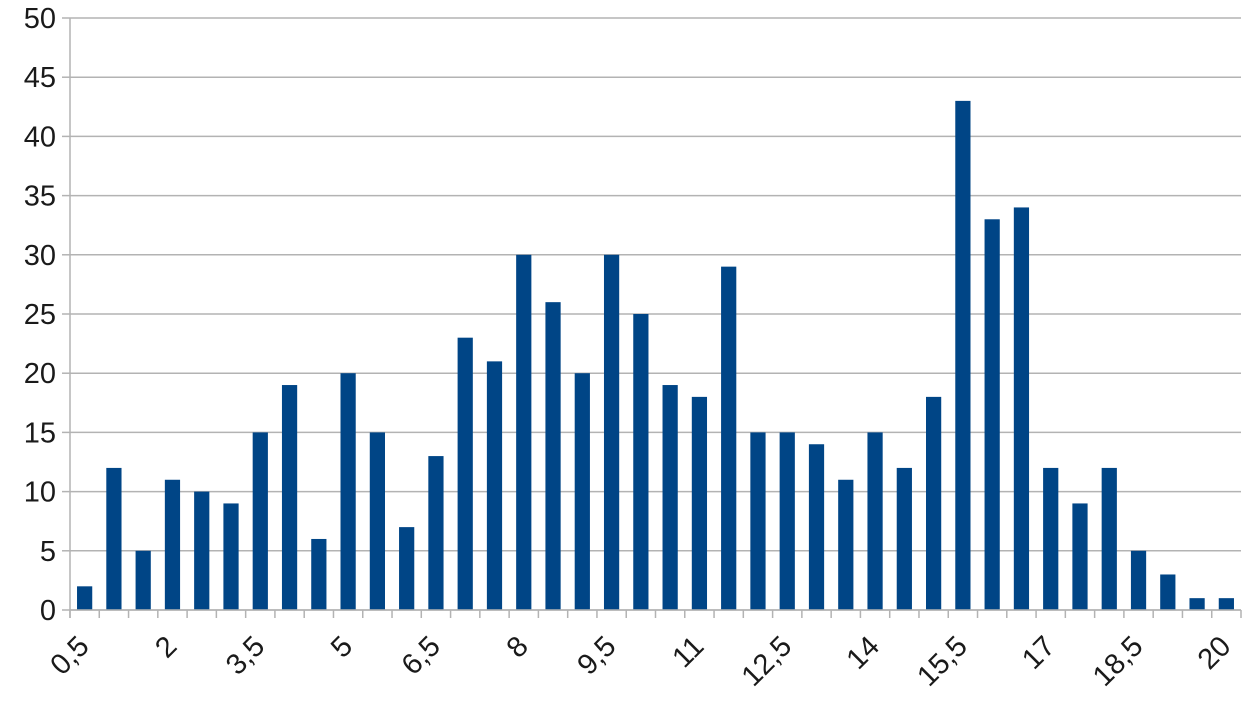 The image size is (1244, 715). Describe the element at coordinates (942, 661) in the screenshot. I see `x-tick-label: 15,5` at that location.